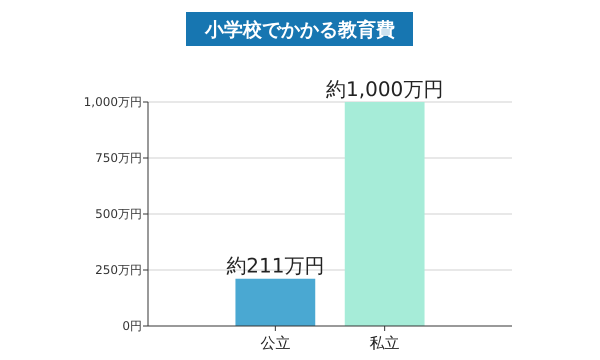 The height and width of the screenshot is (360, 600). I want to click on y-tick-label: 750万円, so click(118, 158).